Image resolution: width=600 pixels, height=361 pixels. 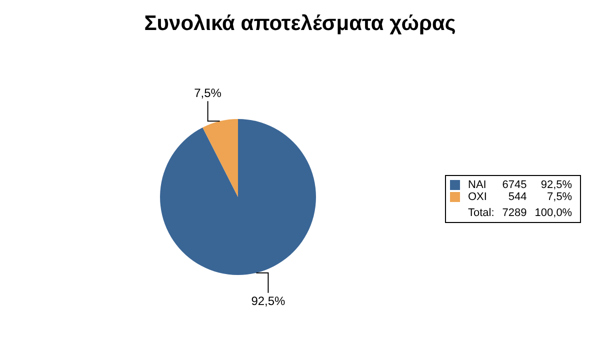 What do you see at coordinates (481, 212) in the screenshot?
I see `text: Total:` at bounding box center [481, 212].